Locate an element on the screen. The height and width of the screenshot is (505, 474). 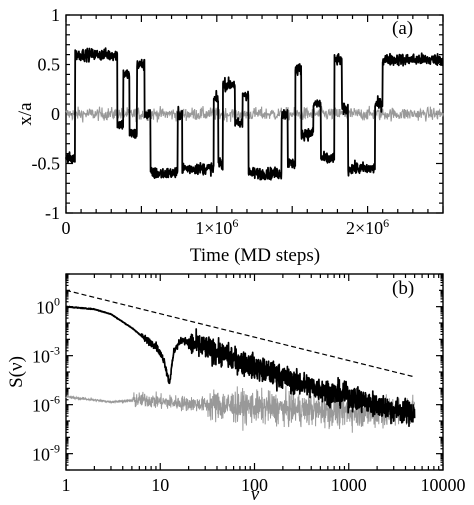
panel-a-ylabel: x/a is located at coordinates (25, 114).